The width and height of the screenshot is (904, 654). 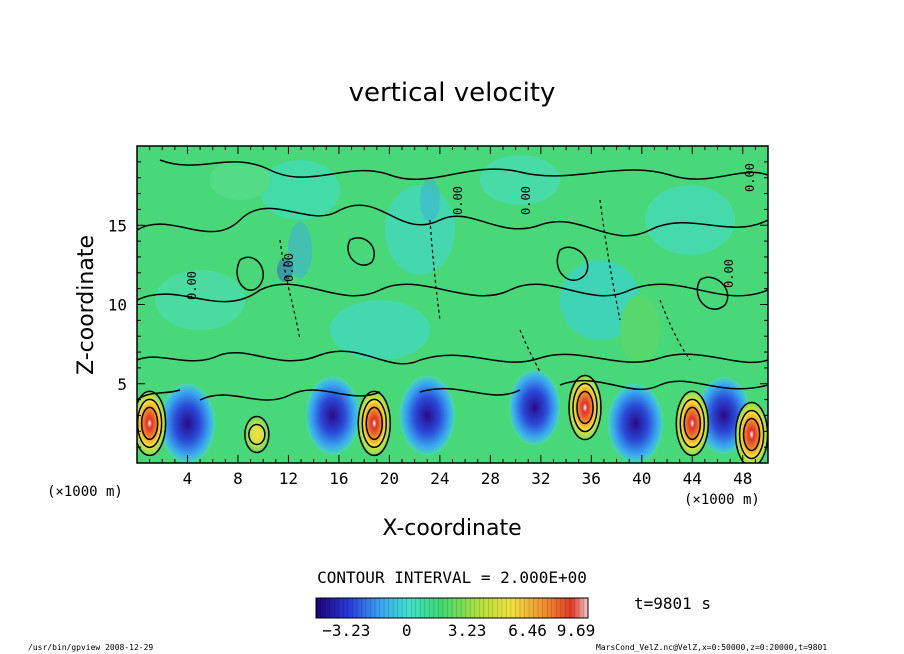 What do you see at coordinates (591, 478) in the screenshot?
I see `x-tick-label: 36` at bounding box center [591, 478].